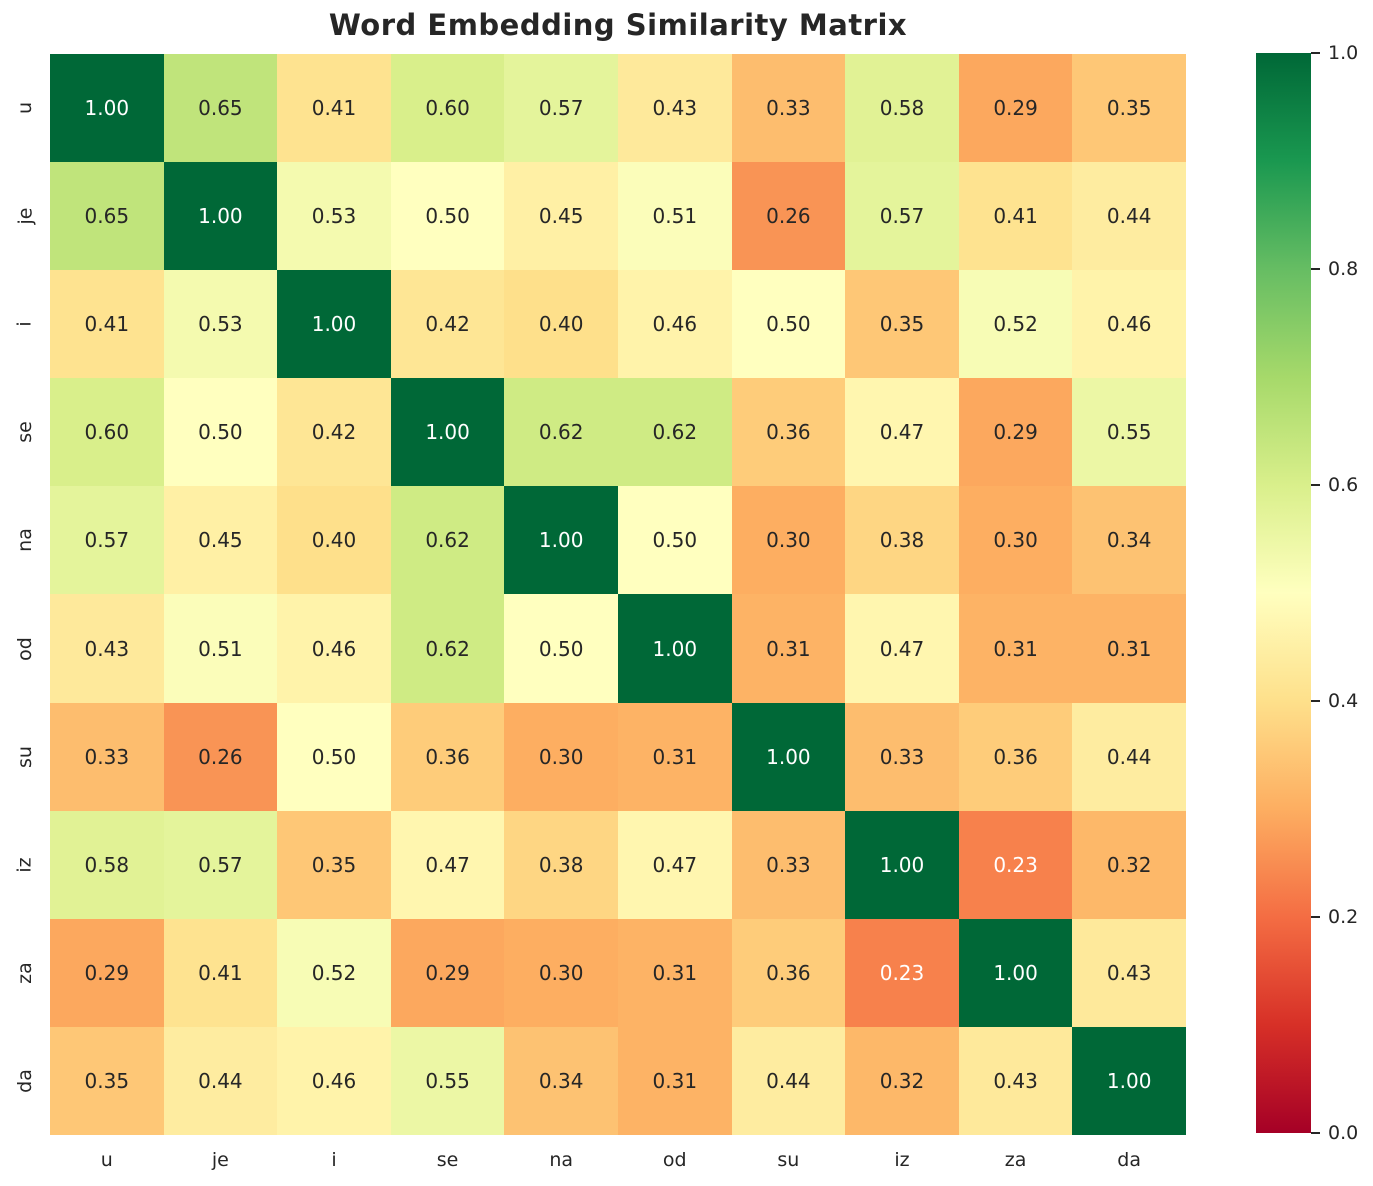 The height and width of the screenshot is (1186, 1373). Describe the element at coordinates (25, 1081) in the screenshot. I see `y-tick-label: da` at that location.